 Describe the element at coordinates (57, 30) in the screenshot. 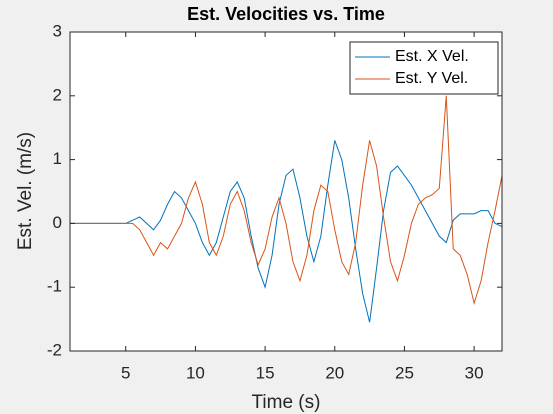

I see `y-tick-label: 3` at that location.